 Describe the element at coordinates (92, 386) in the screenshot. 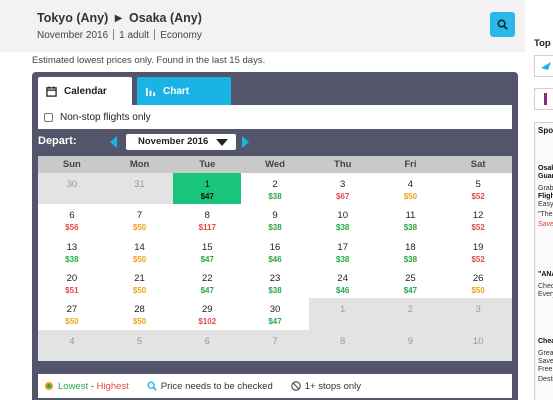

I see `legend-dash: -` at that location.